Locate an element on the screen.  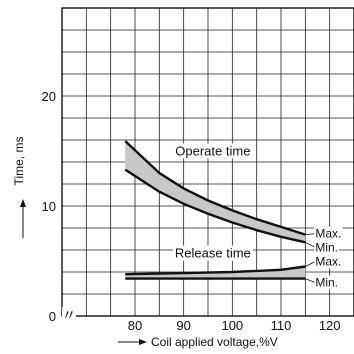
x-tick-label: 120 is located at coordinates (330, 325).